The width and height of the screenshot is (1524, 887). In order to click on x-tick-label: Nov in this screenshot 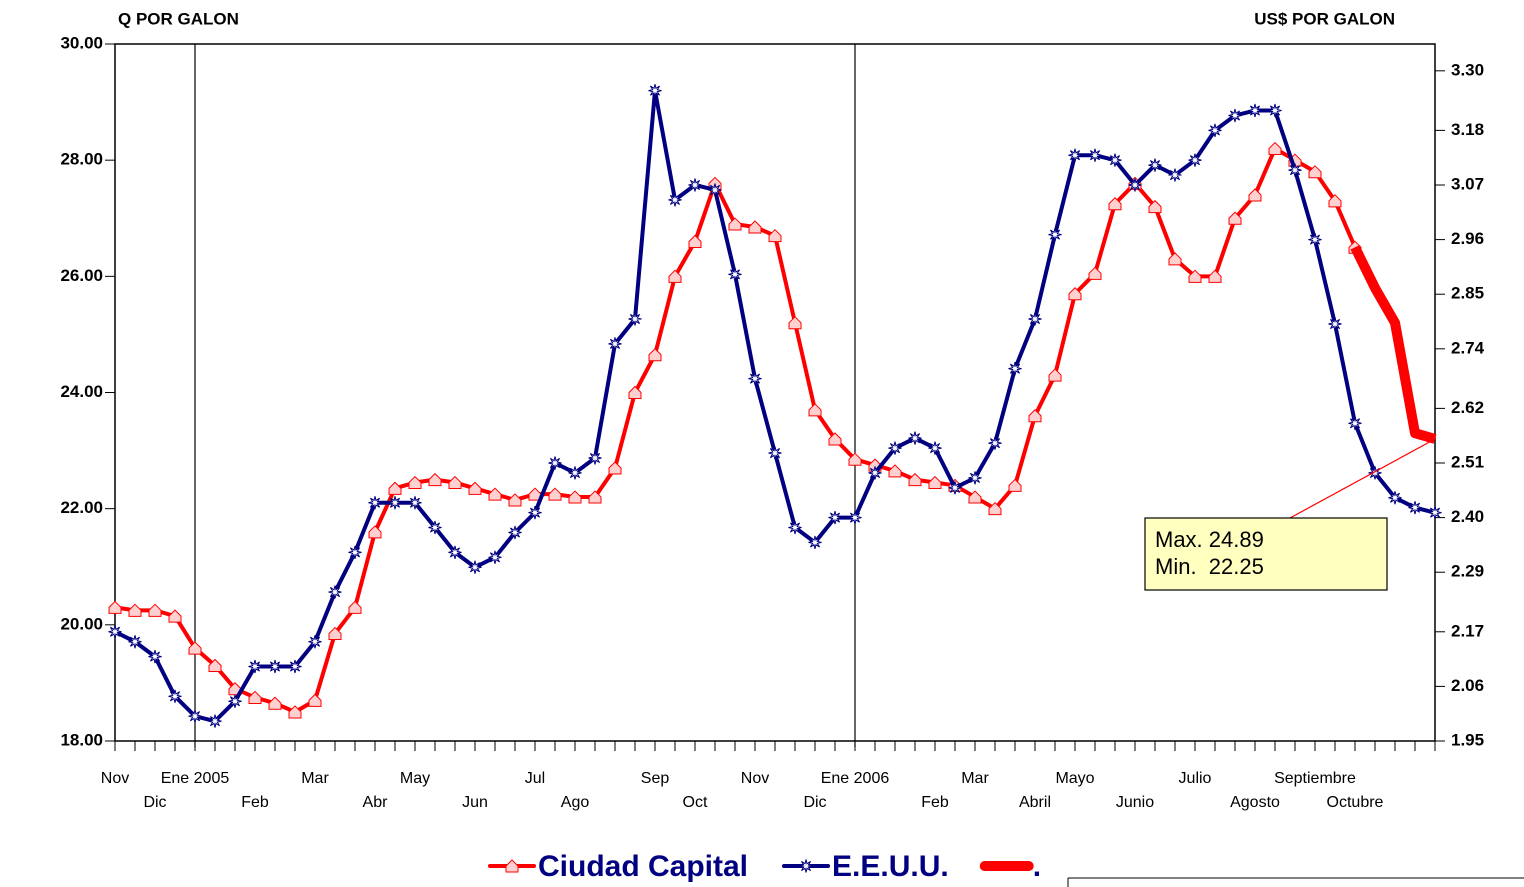, I will do `click(115, 778)`.